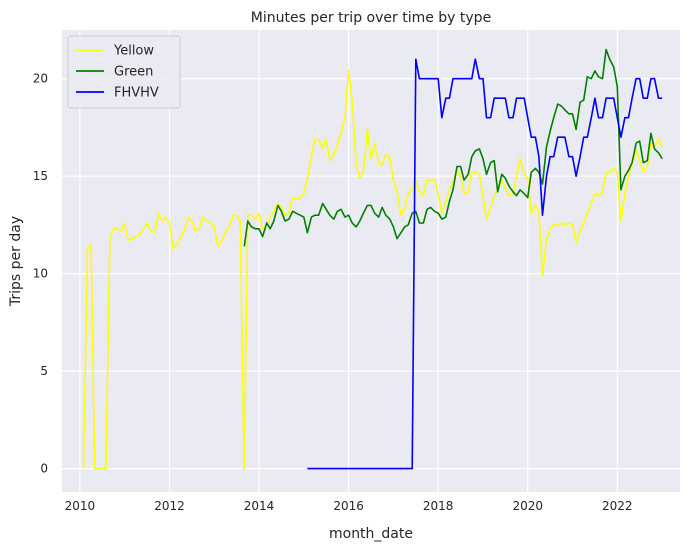  What do you see at coordinates (438, 506) in the screenshot?
I see `x-tick-label: 2018` at bounding box center [438, 506].